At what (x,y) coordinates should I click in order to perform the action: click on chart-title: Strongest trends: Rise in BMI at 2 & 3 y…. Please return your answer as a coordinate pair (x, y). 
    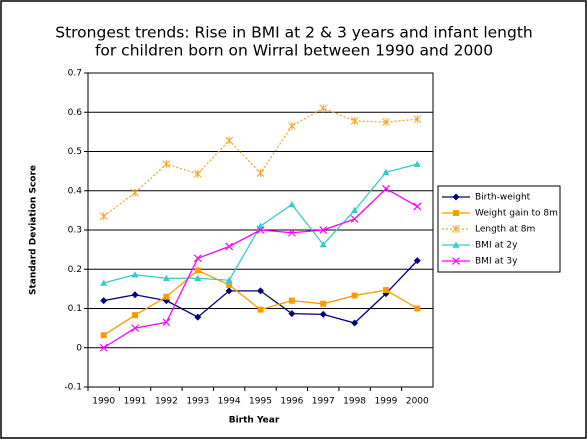
    Looking at the image, I should click on (294, 33).